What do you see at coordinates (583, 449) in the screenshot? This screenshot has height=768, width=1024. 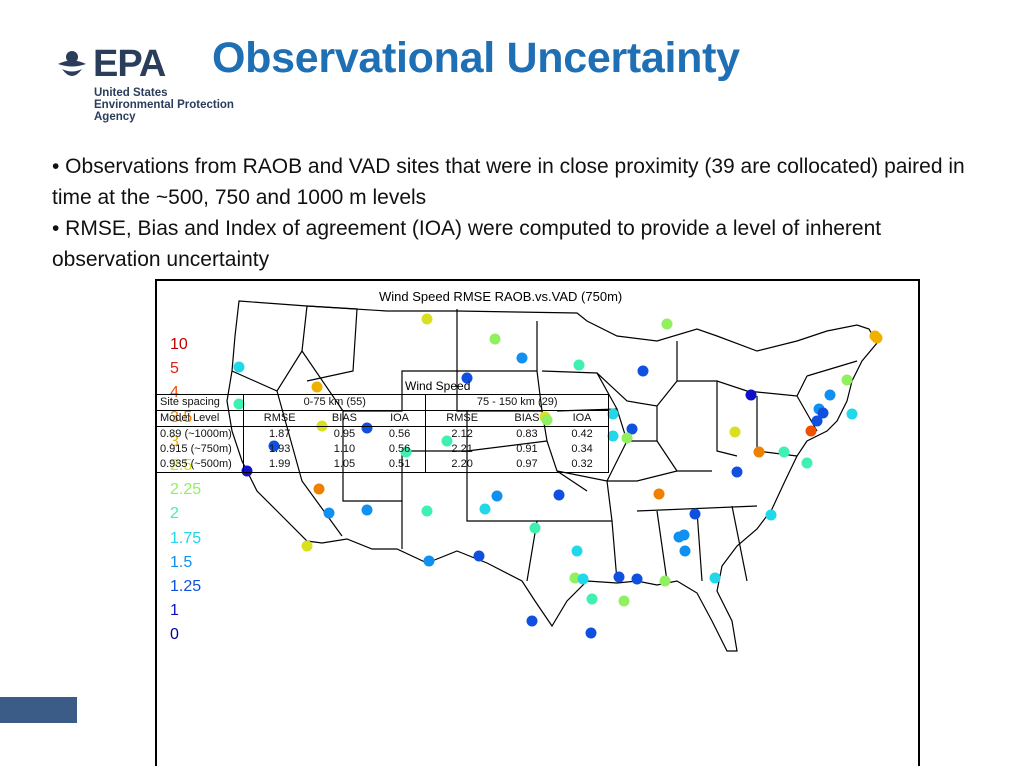 I see `table-cell: 0.34` at bounding box center [583, 449].